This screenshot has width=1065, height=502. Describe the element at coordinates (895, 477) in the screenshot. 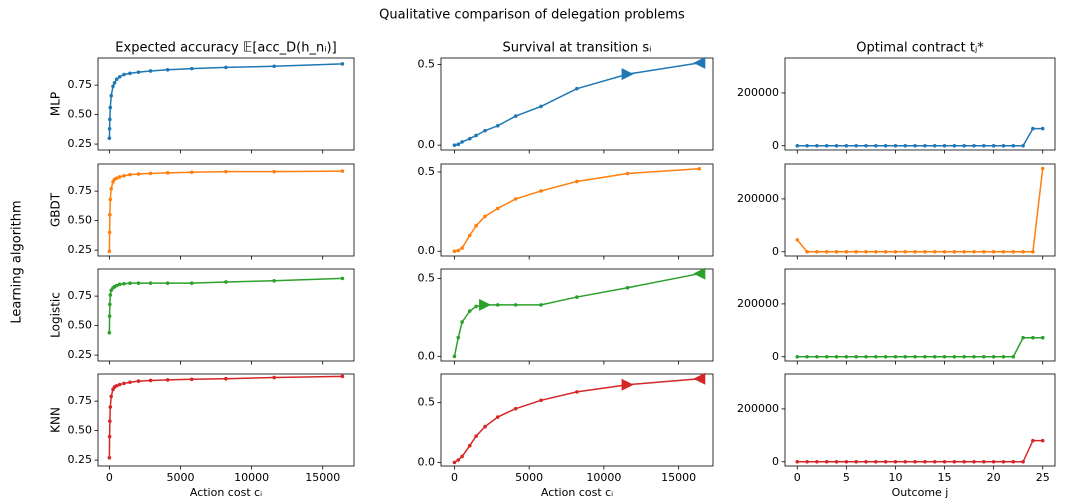

I see `x-tick-label: 10` at that location.